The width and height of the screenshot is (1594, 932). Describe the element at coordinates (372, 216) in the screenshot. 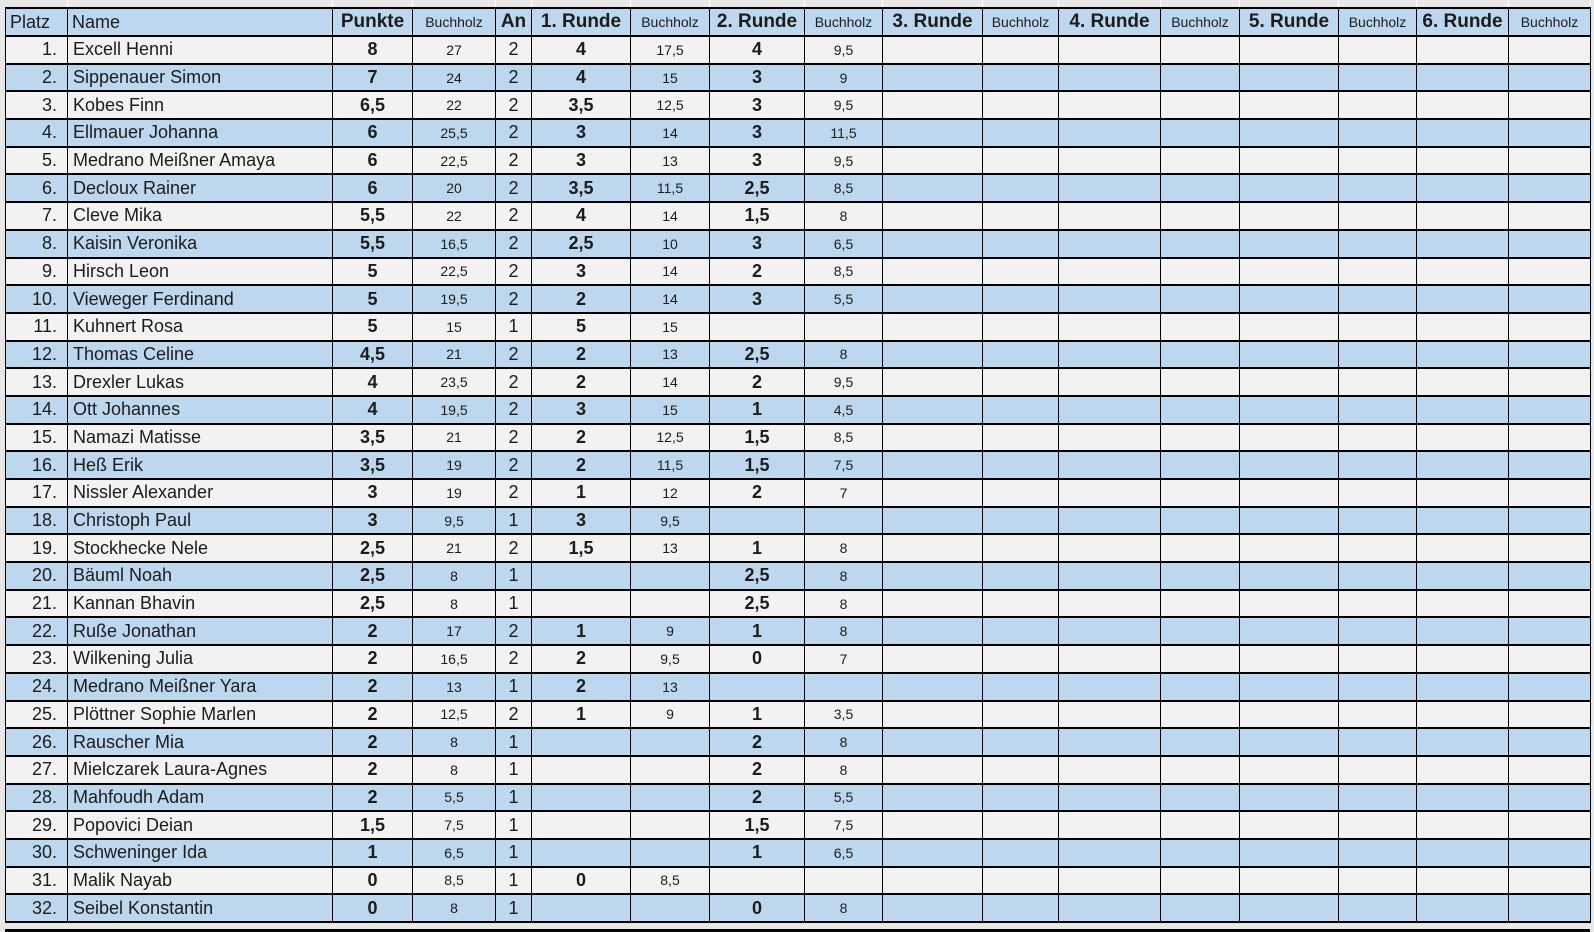

I see `cell-punkte: 5,5` at that location.